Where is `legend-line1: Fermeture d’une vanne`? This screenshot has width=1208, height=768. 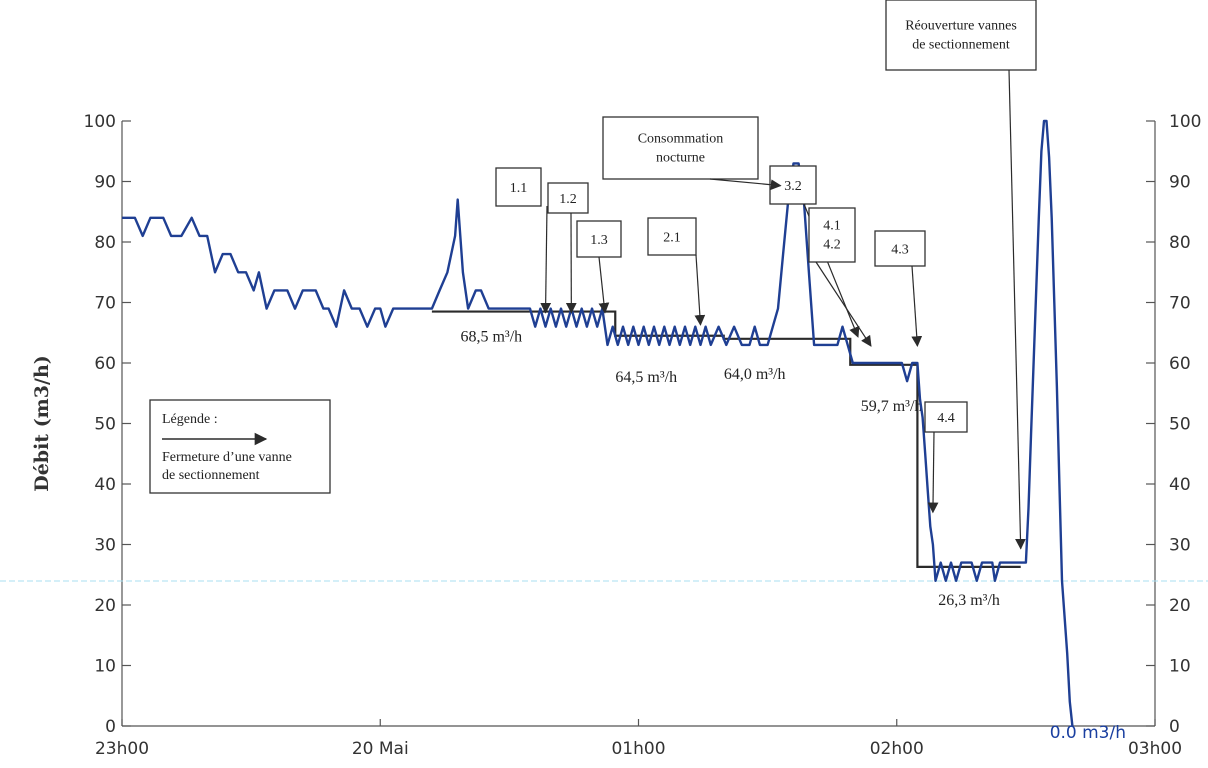
legend-line1: Fermeture d’une vanne is located at coordinates (227, 457).